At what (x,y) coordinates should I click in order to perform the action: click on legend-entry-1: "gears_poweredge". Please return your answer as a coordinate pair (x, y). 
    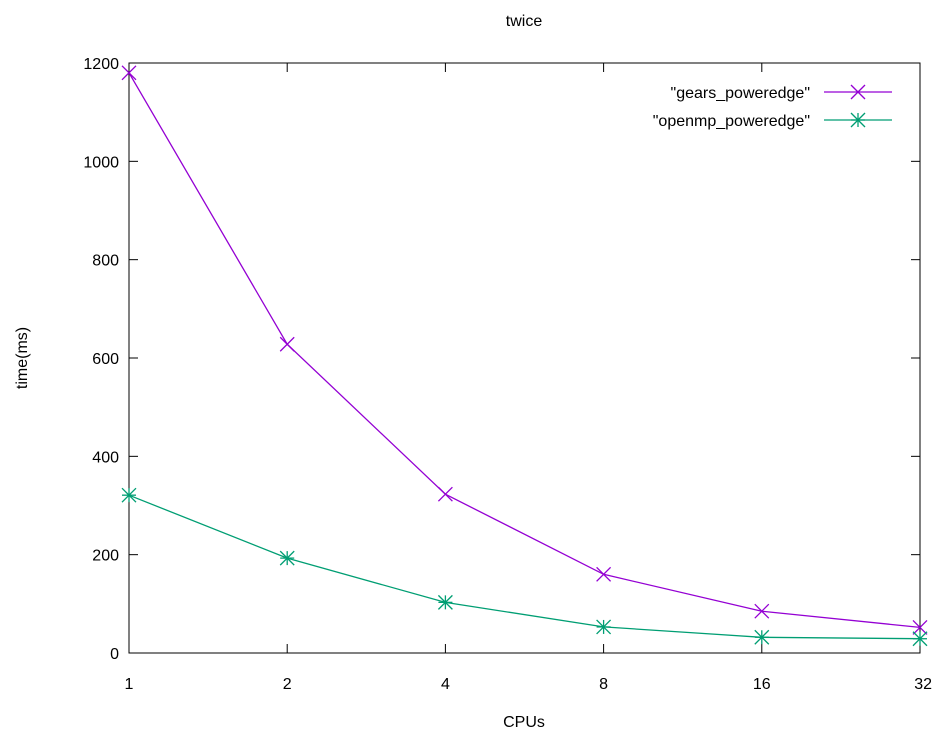
    Looking at the image, I should click on (781, 93).